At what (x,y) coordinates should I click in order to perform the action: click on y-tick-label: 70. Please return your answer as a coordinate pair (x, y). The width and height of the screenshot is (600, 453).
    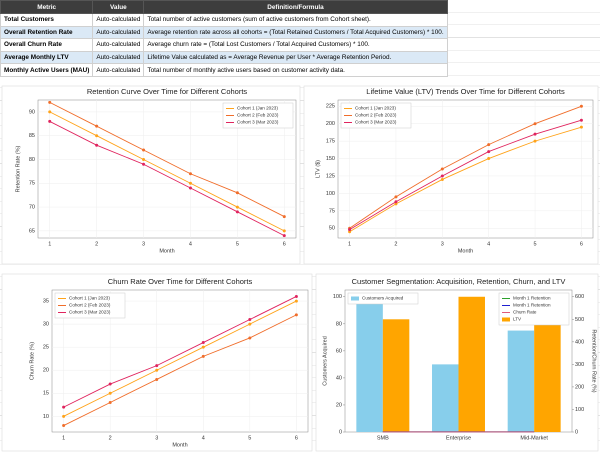
    Looking at the image, I should click on (32, 208).